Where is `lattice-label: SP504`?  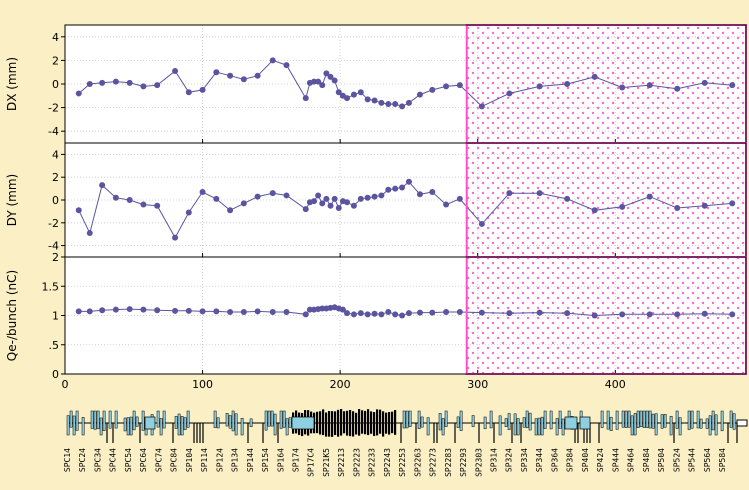 lattice-label: SP504 is located at coordinates (661, 460).